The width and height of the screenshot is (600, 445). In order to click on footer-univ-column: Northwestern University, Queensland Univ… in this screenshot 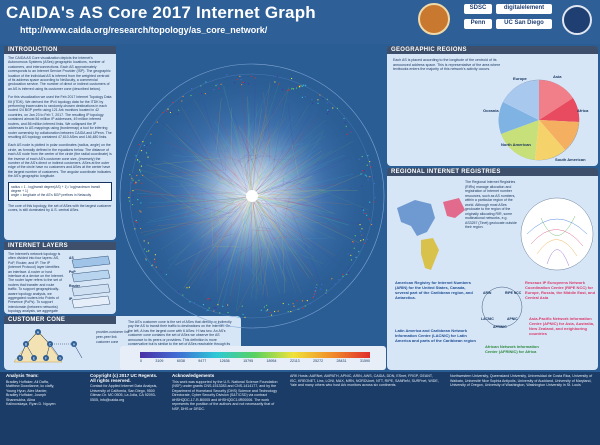, I will do `click(523, 381)`.